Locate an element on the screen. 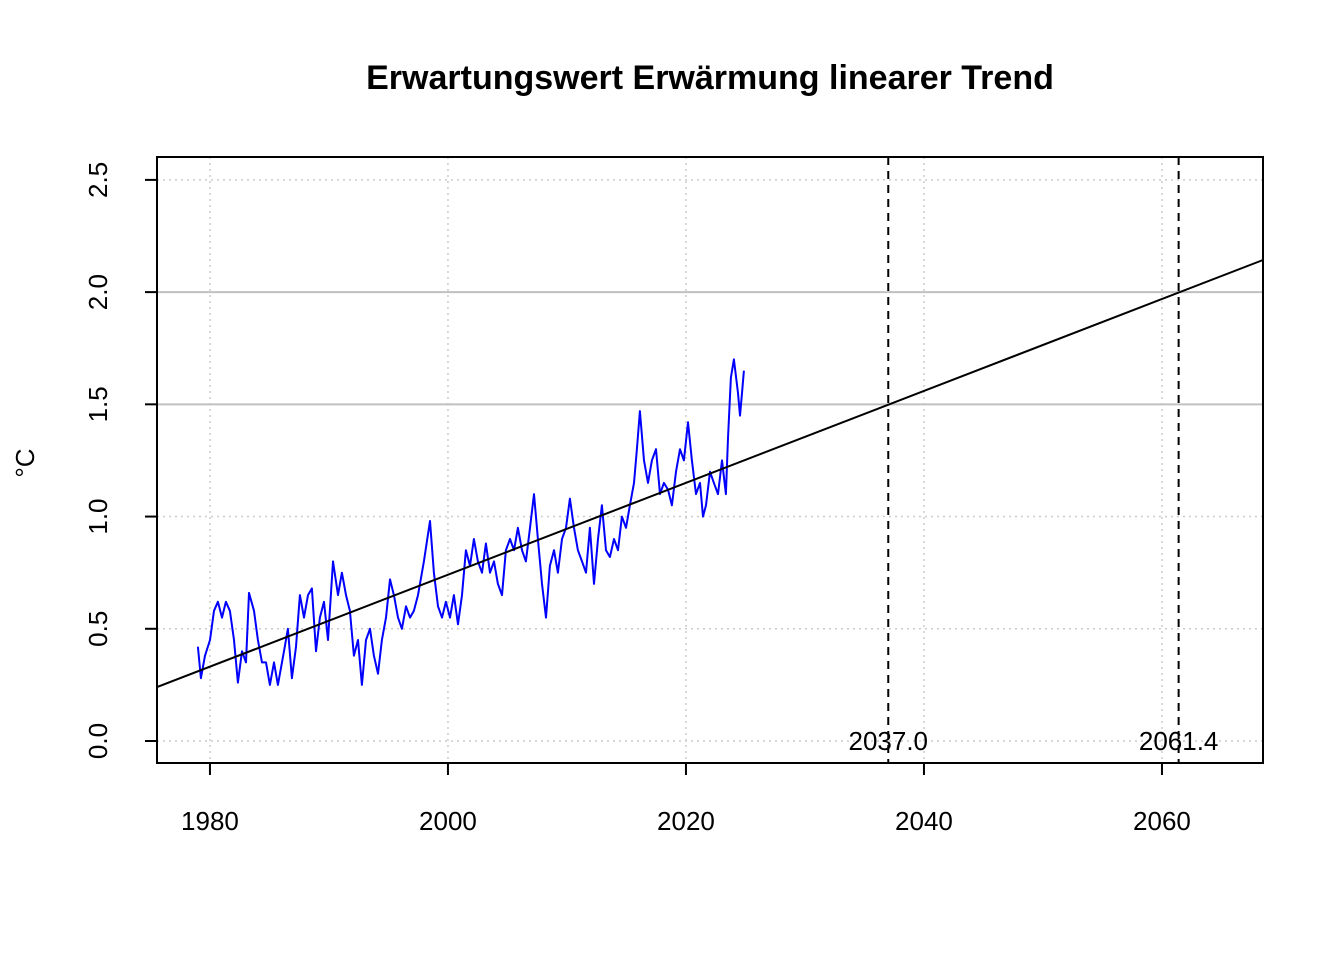 The height and width of the screenshot is (960, 1344). chart-title: Erwartungswert Erwärmung linearer Trend is located at coordinates (710, 78).